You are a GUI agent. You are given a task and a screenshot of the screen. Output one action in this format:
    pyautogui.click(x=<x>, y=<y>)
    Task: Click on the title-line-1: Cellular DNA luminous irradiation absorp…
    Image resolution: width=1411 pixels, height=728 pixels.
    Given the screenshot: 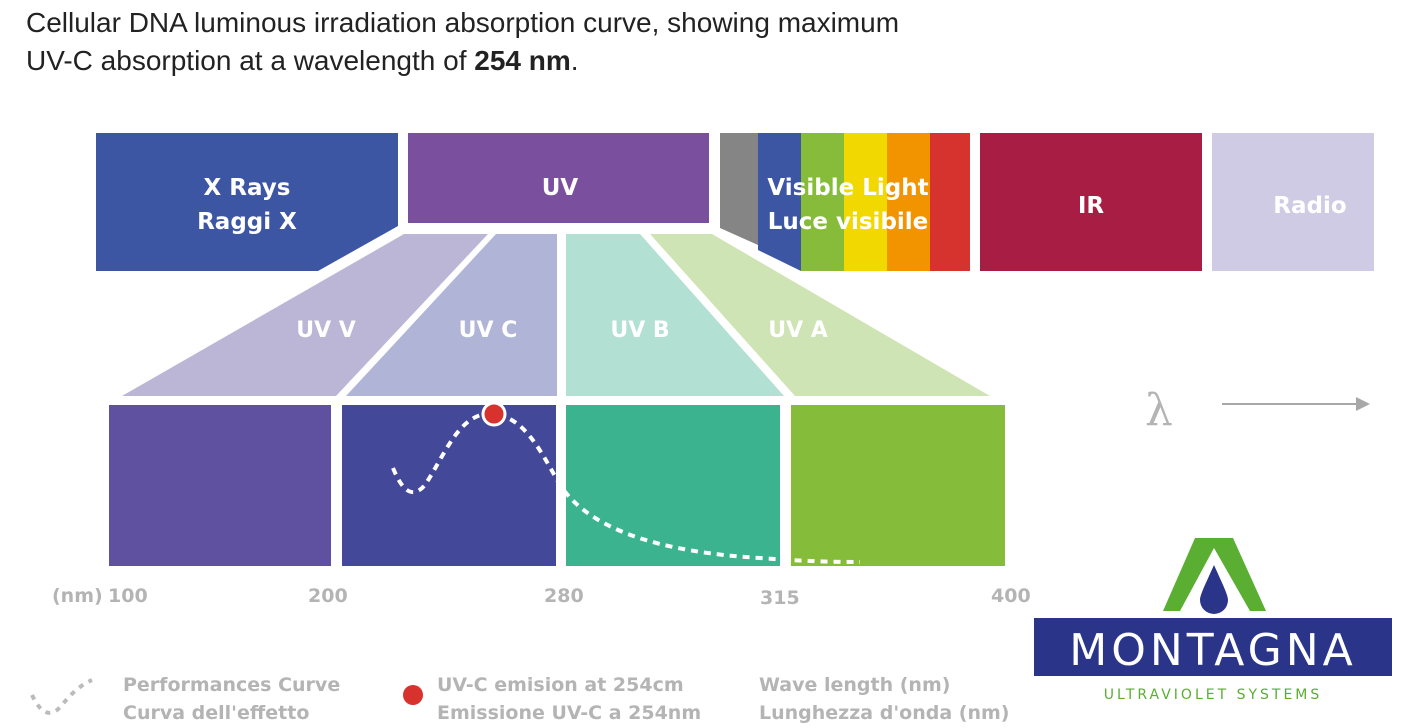 What is the action you would take?
    pyautogui.click(x=463, y=22)
    